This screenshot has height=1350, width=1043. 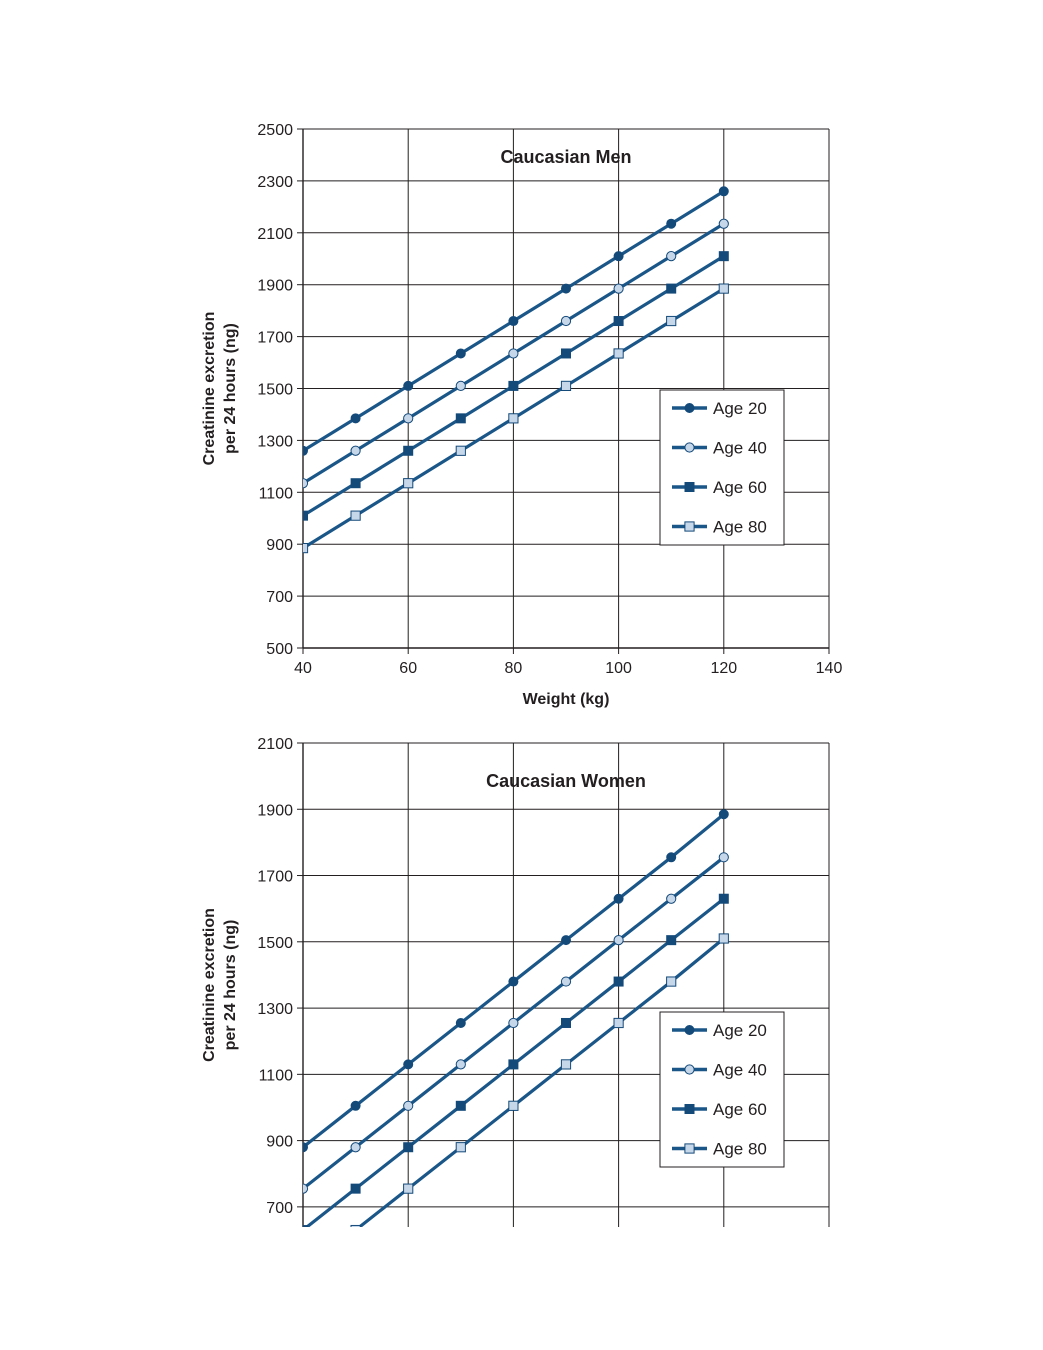 I want to click on x-tick-label: 140, so click(x=829, y=668).